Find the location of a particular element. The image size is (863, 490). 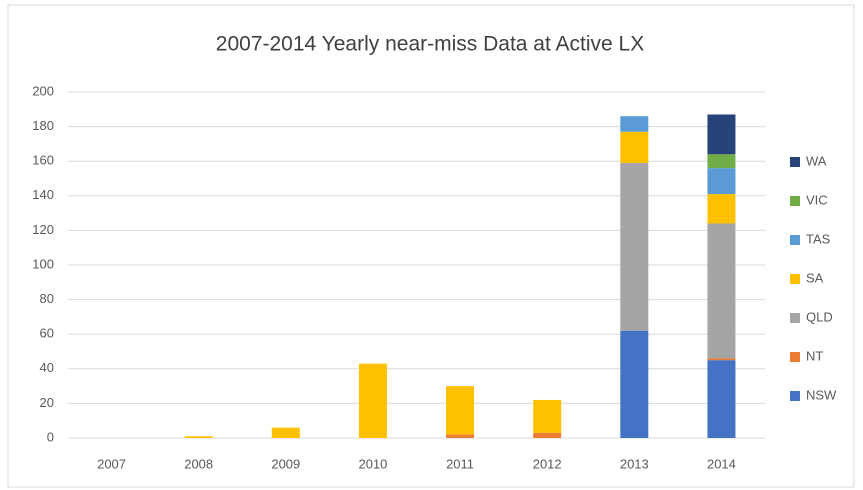

y-tick-label: 200 is located at coordinates (43, 90).